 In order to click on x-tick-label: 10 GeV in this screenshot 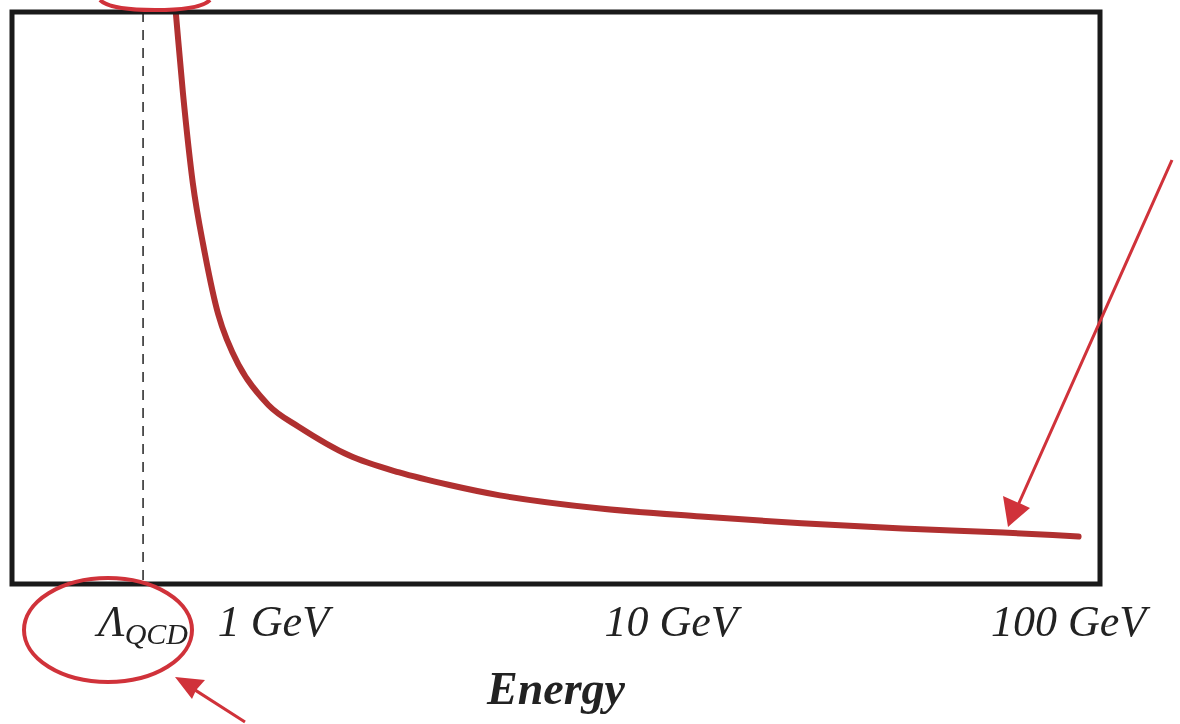, I will do `click(673, 621)`.